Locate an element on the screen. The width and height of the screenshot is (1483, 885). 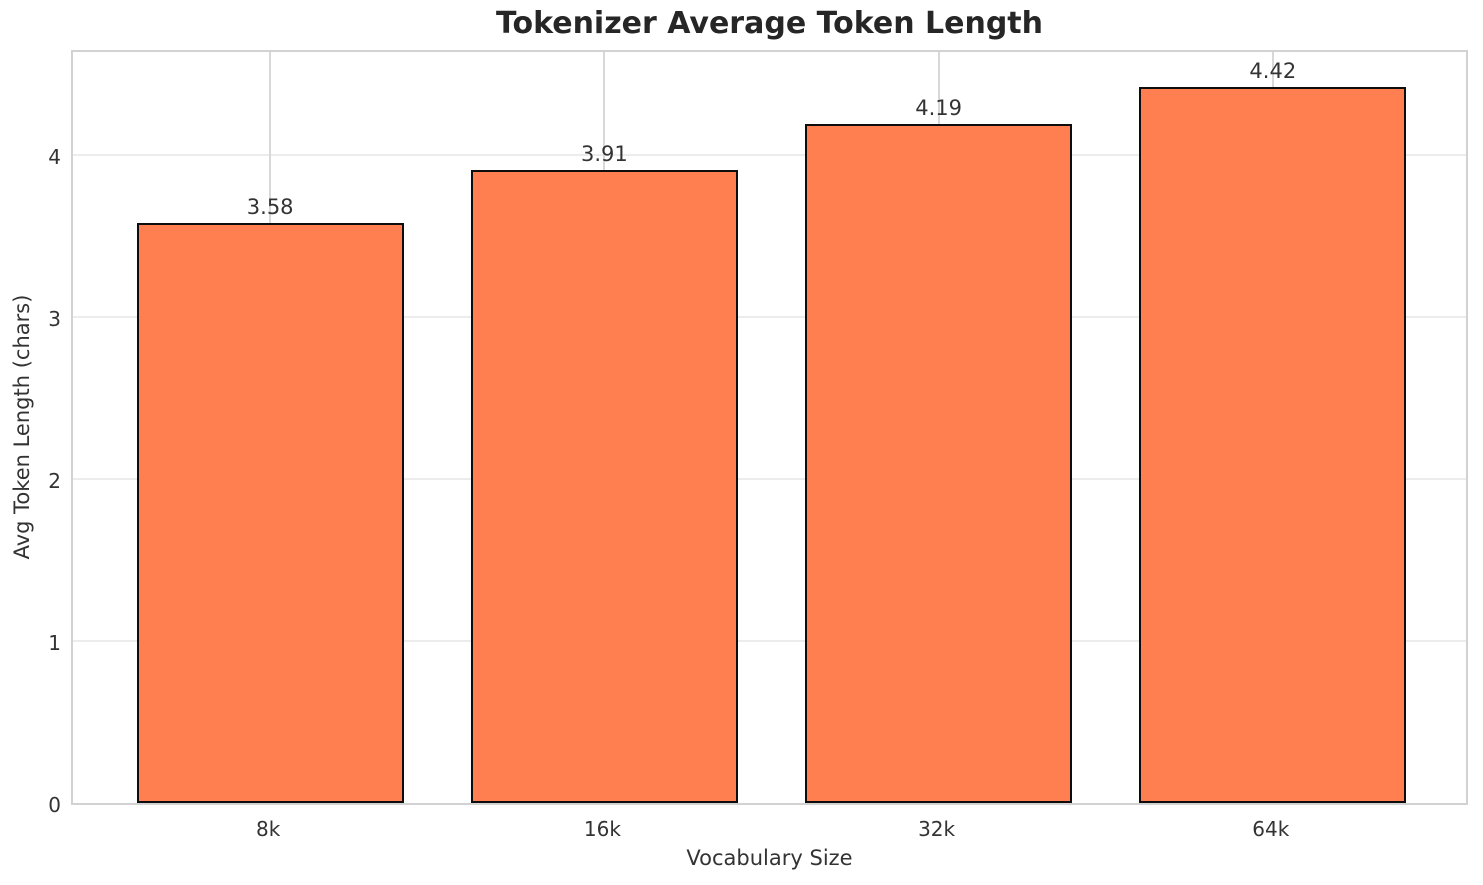
y-tick-label: 1 is located at coordinates (54, 642).